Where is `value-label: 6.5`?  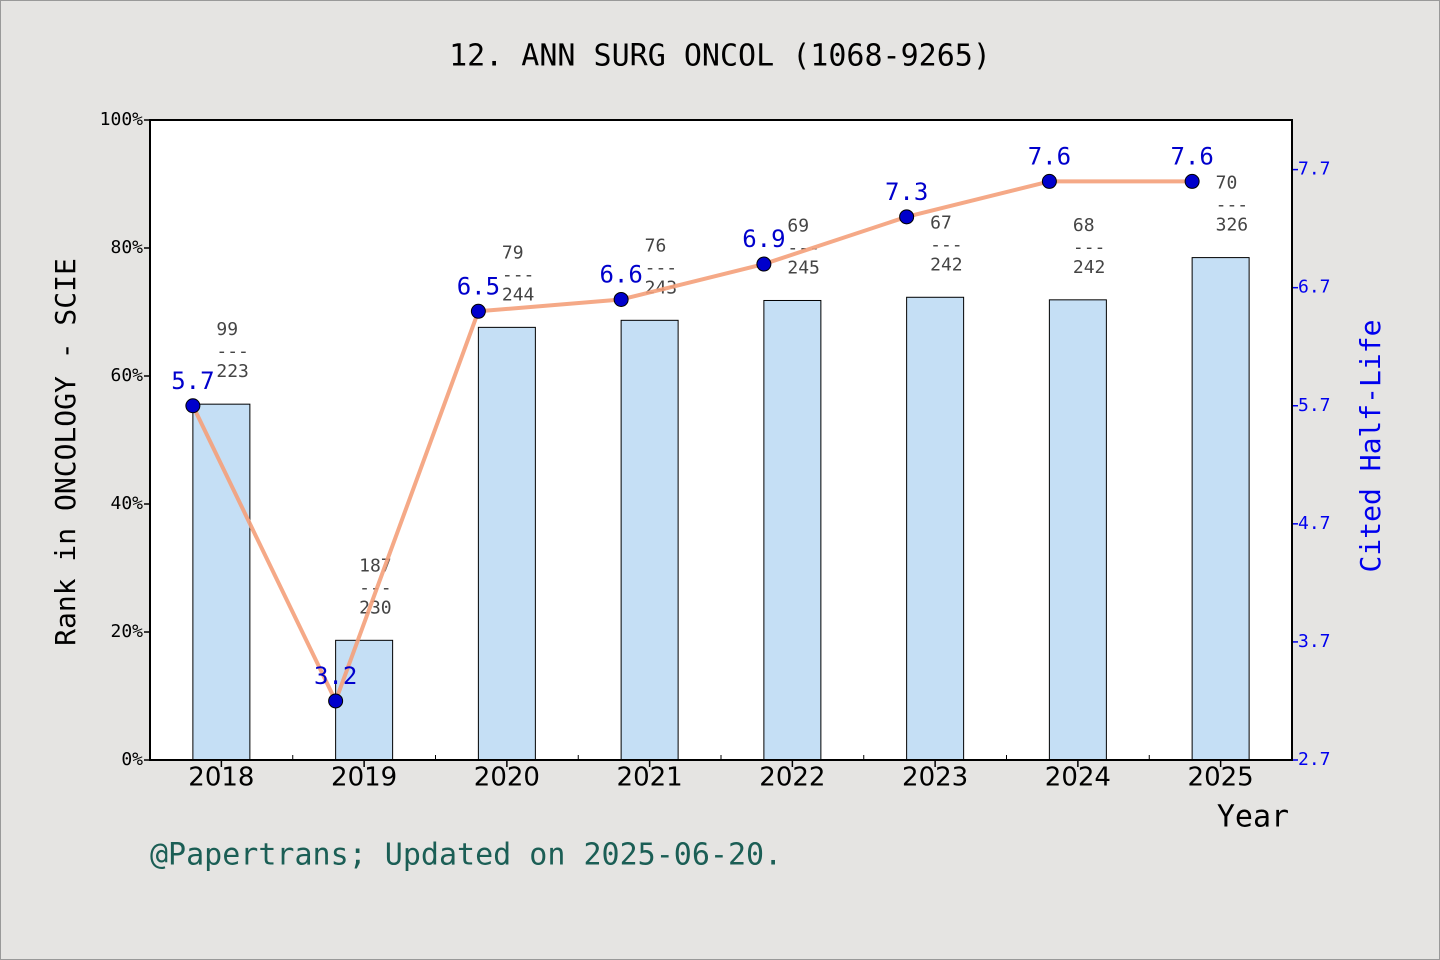 value-label: 6.5 is located at coordinates (478, 286).